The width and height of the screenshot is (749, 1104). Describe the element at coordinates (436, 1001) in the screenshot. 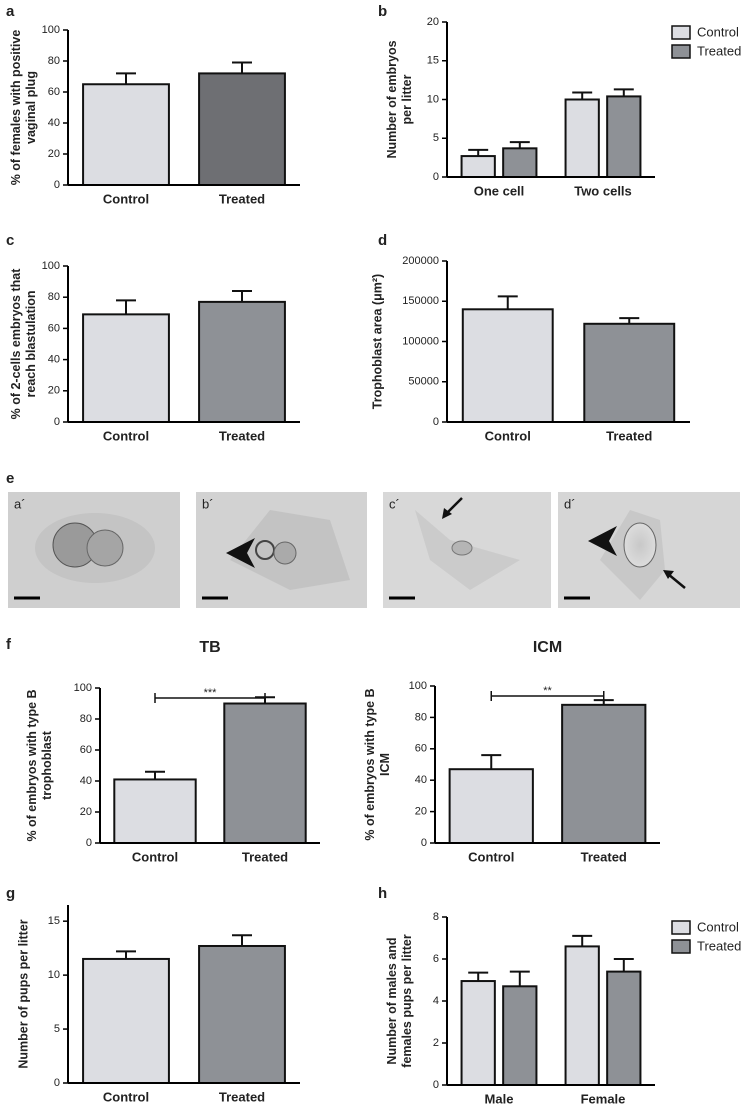

I see `y-tick-label: 4` at that location.